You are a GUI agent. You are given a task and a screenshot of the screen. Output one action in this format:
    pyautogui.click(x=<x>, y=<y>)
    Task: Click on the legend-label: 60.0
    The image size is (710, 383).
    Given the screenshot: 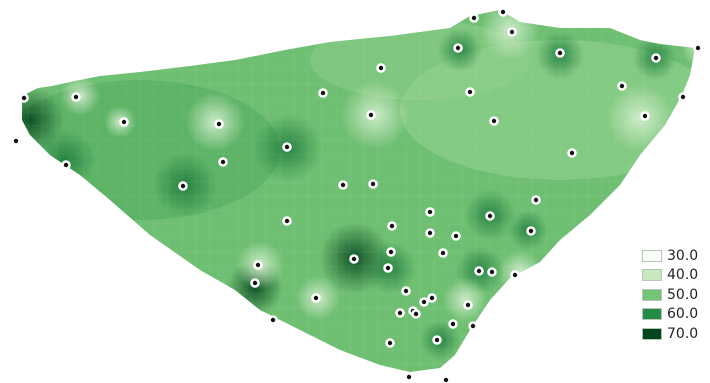 What is the action you would take?
    pyautogui.click(x=683, y=314)
    